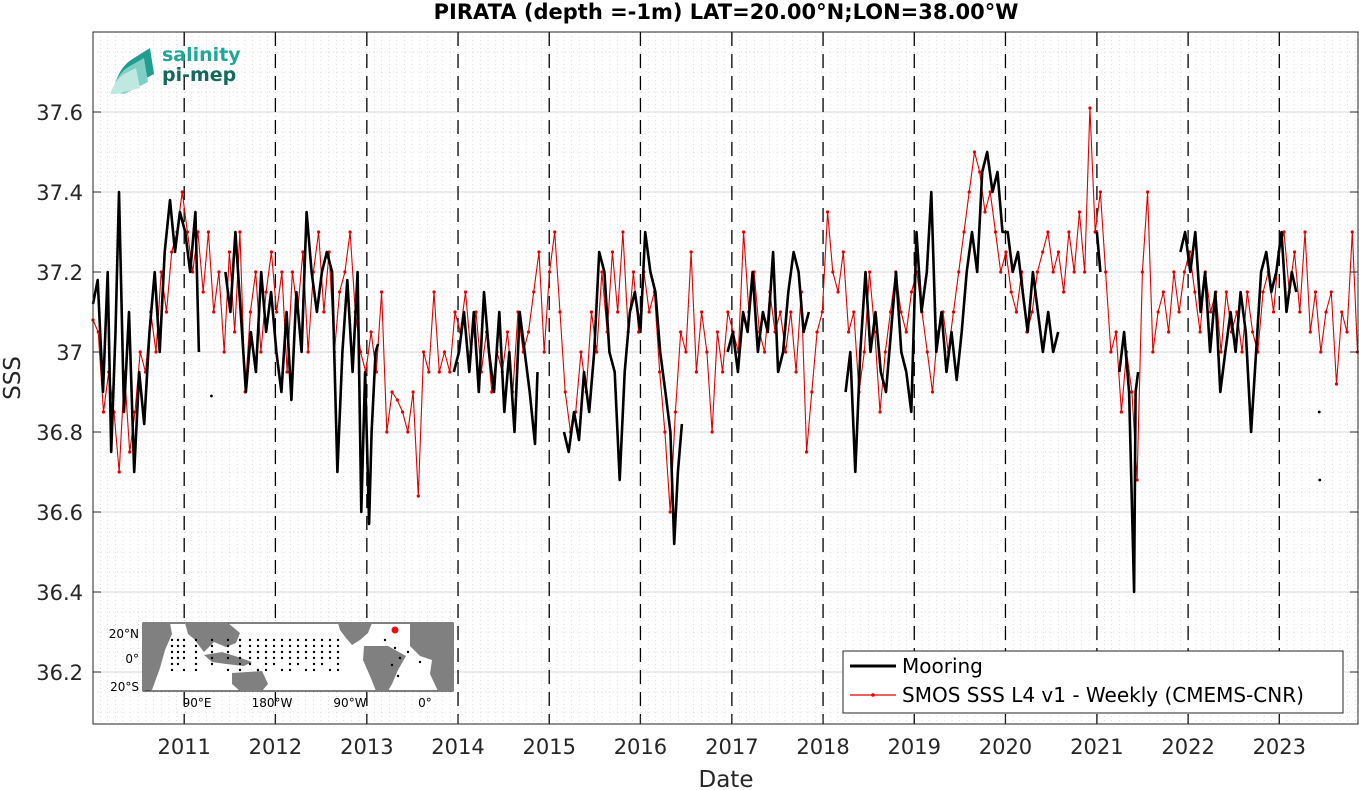 The height and width of the screenshot is (790, 1359). Describe the element at coordinates (59, 673) in the screenshot. I see `y-tick-label: 36.2` at that location.